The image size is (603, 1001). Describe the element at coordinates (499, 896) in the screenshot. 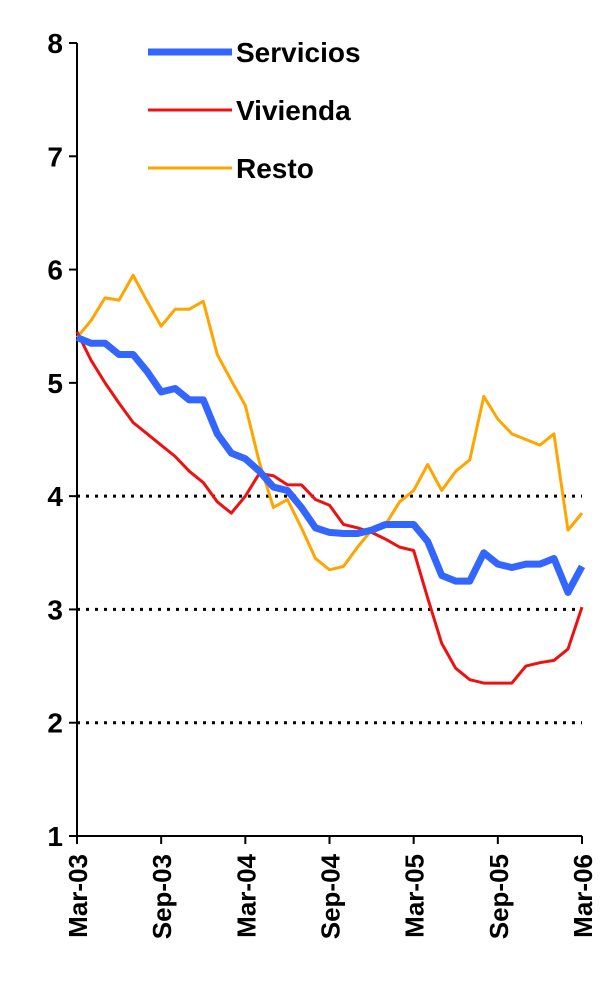

I see `x-tick-label: Sep-05` at that location.